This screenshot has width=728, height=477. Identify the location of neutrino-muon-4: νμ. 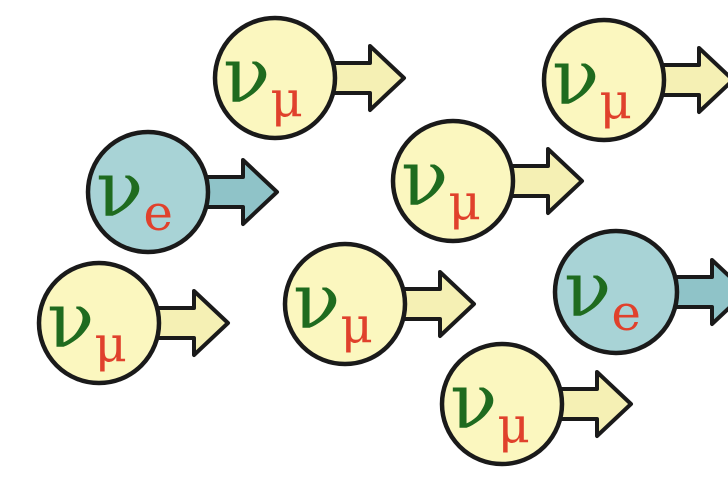
(487, 181).